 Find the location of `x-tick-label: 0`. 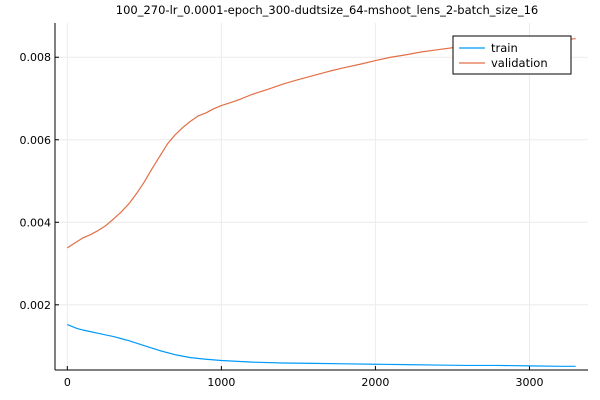

x-tick-label: 0 is located at coordinates (67, 382).